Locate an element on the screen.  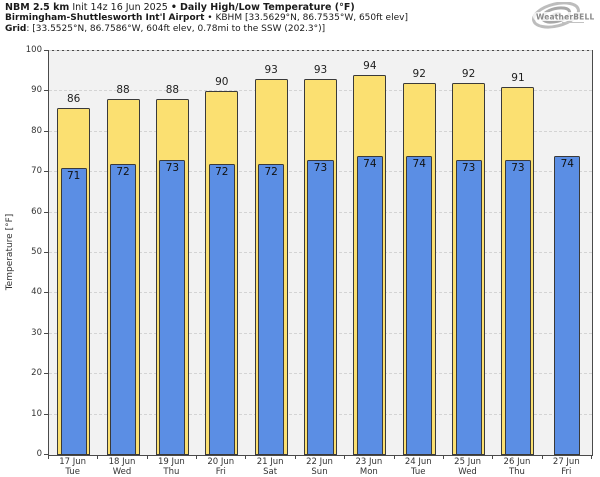
x-category-date: 27 Jun is located at coordinates (566, 462).